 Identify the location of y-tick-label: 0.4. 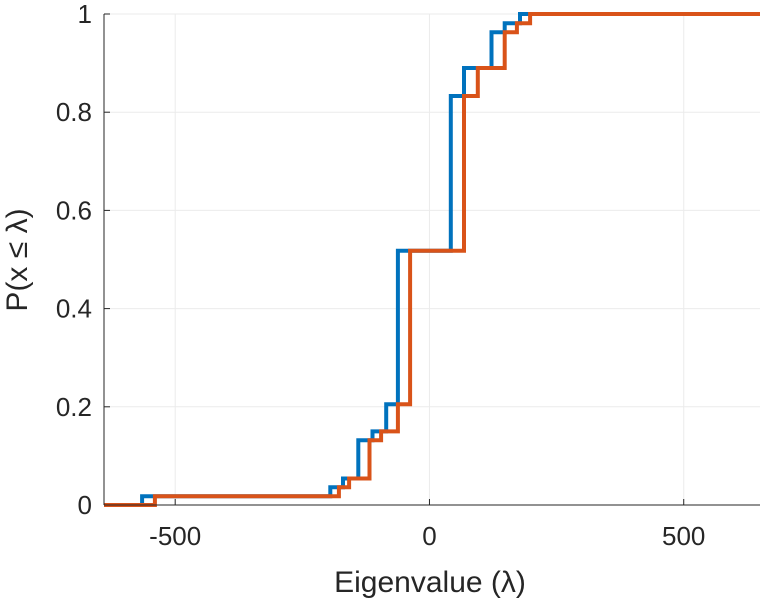
(74, 309).